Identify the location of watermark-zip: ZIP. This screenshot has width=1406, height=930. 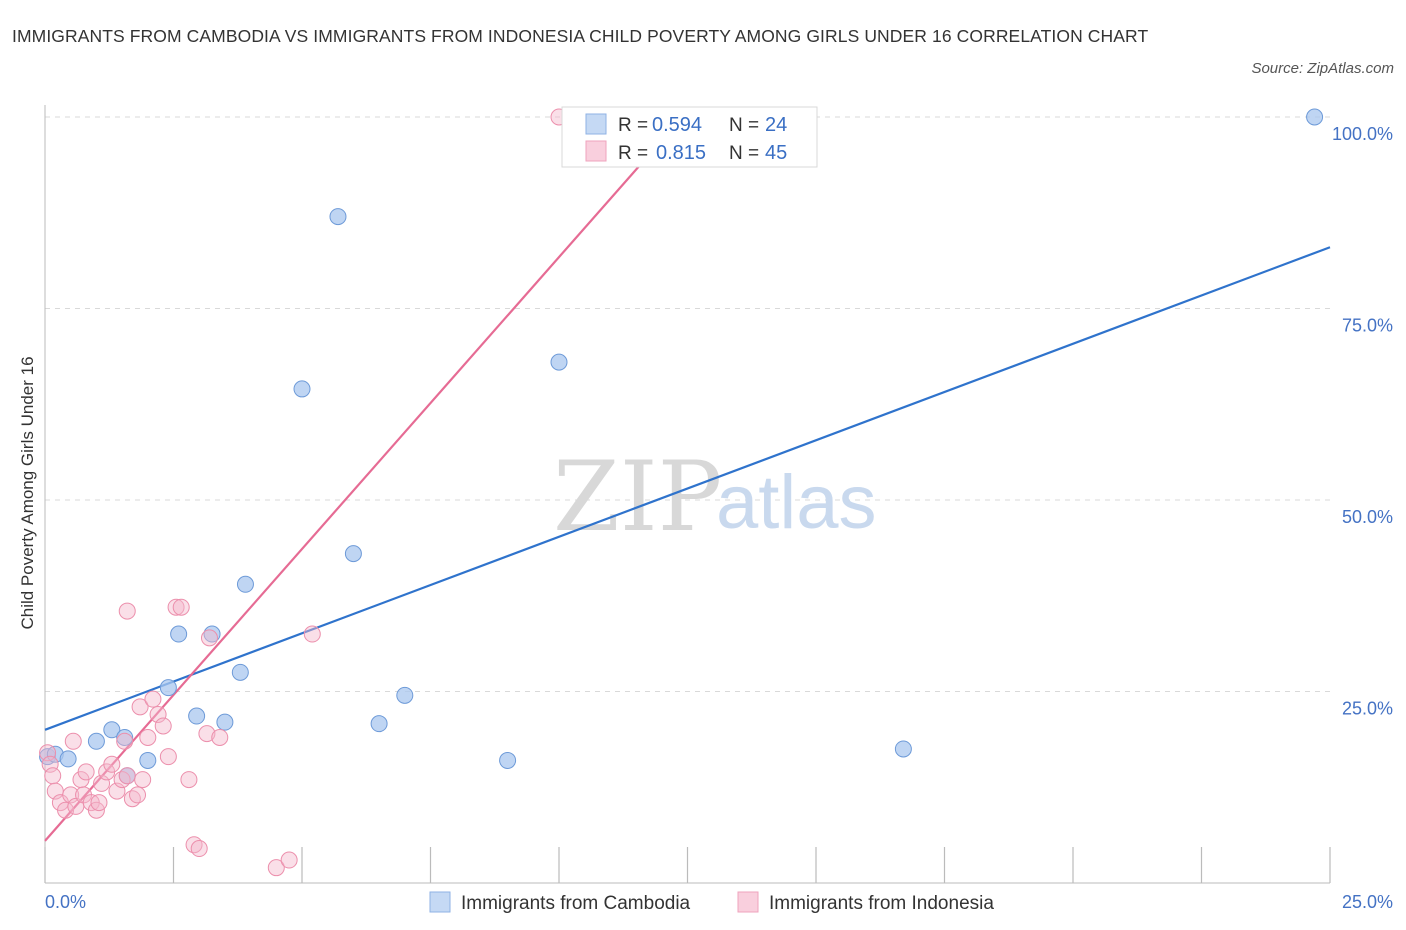
(637, 497).